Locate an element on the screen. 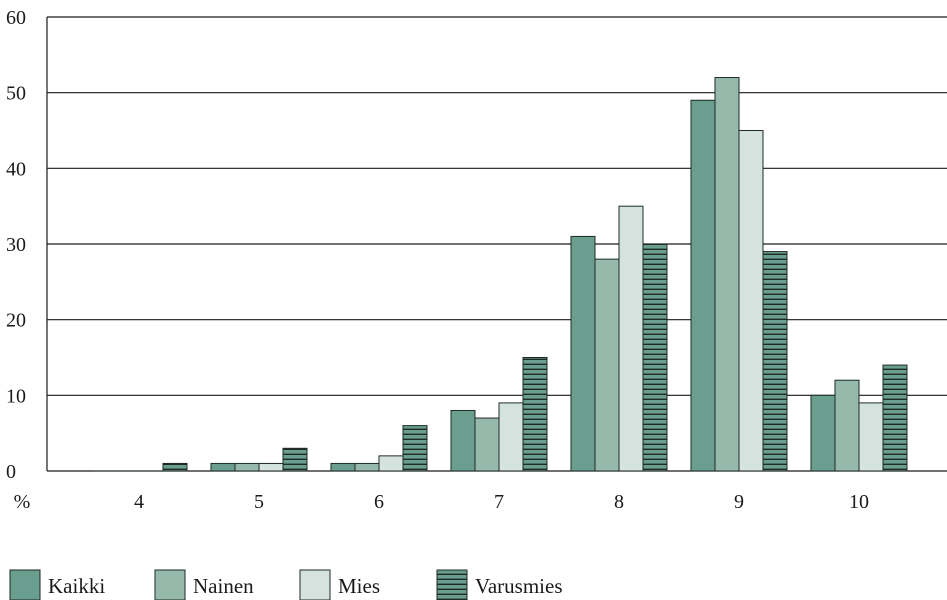 The height and width of the screenshot is (600, 947). x-tick-label: 9 is located at coordinates (739, 502).